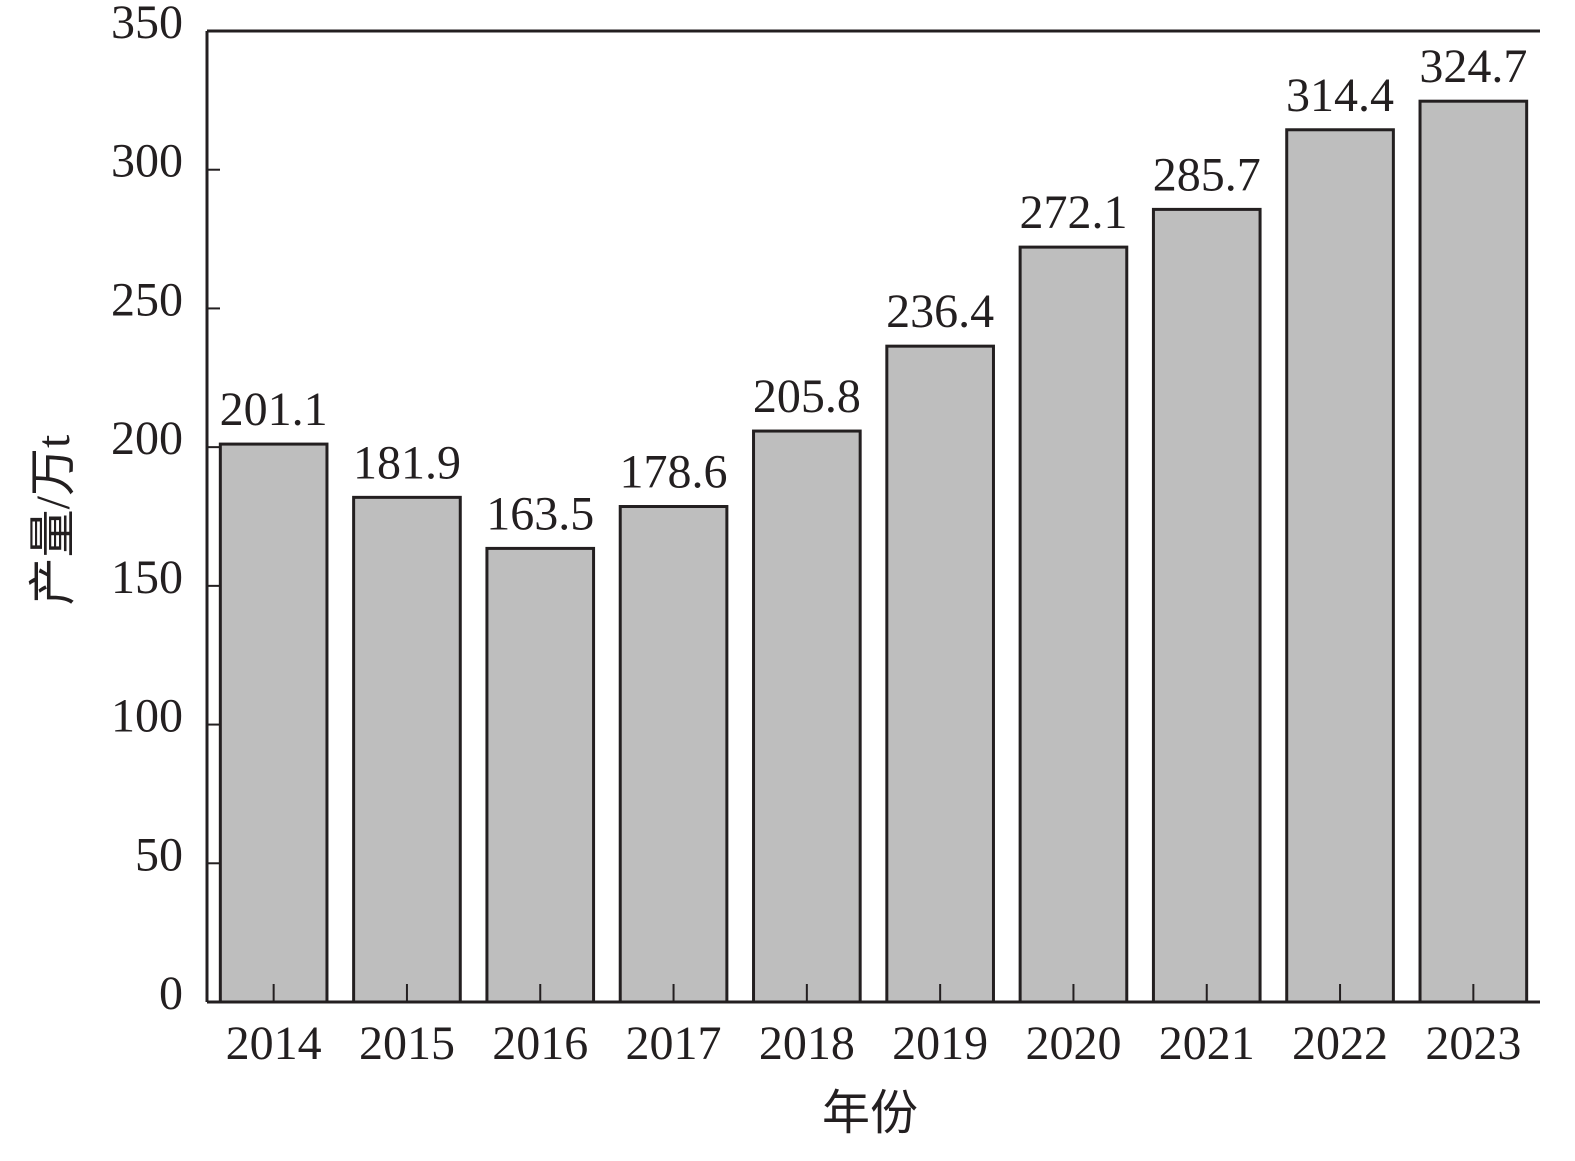 This screenshot has width=1575, height=1161. I want to click on y-tick-label: 0, so click(171, 993).